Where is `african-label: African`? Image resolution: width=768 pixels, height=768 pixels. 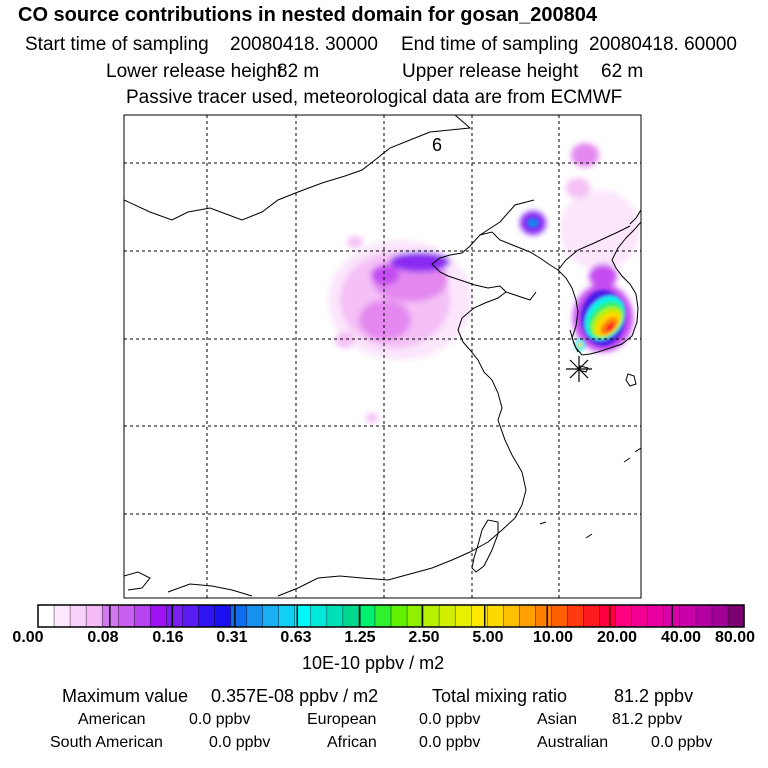
african-label: African is located at coordinates (352, 742).